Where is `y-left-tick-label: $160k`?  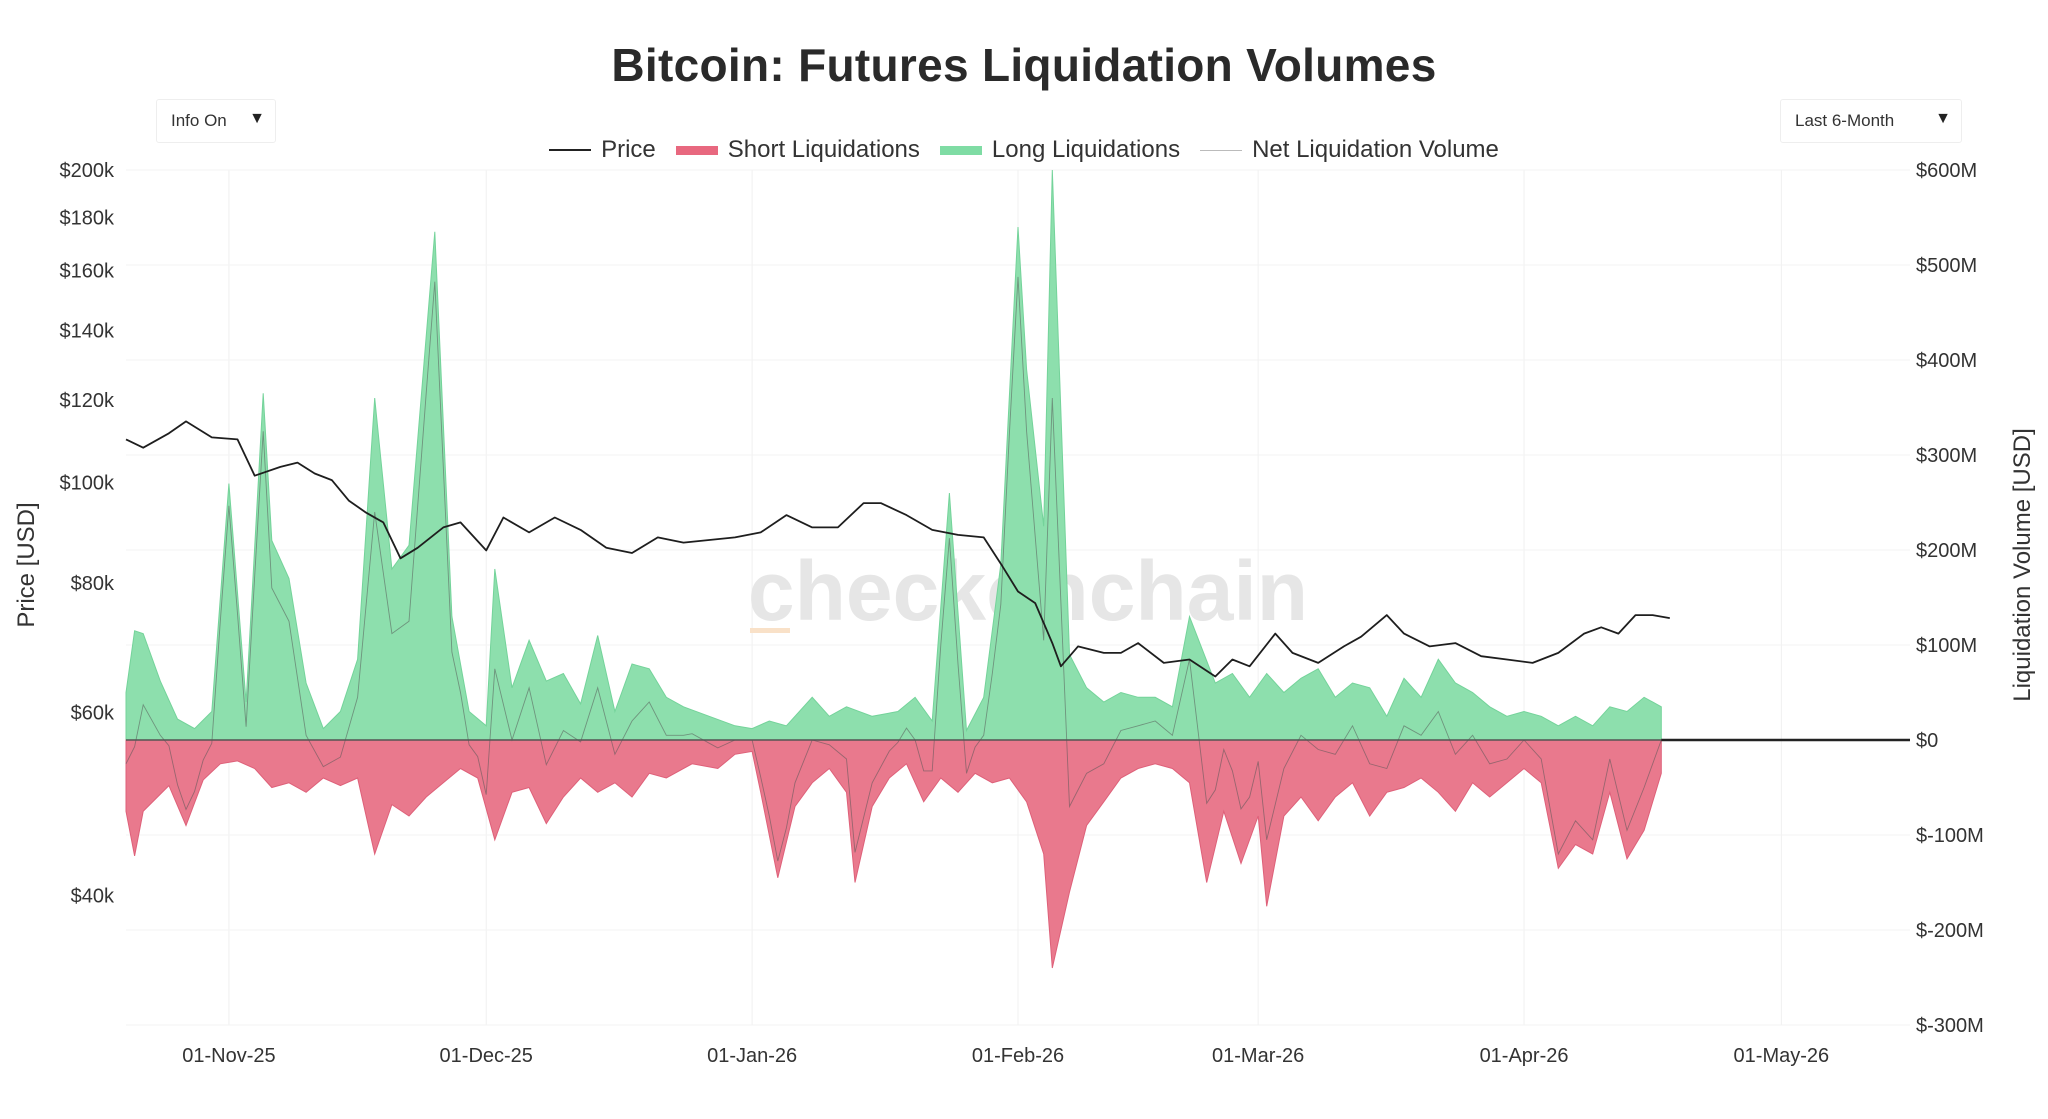 y-left-tick-label: $160k is located at coordinates (87, 272).